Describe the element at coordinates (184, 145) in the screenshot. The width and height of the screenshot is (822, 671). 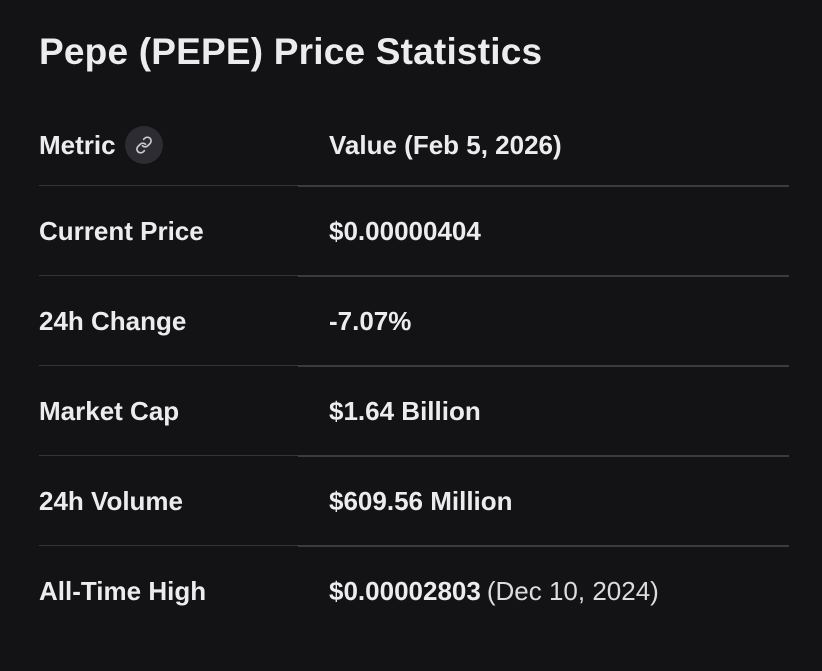
I see `metric-column-header: Metric` at that location.